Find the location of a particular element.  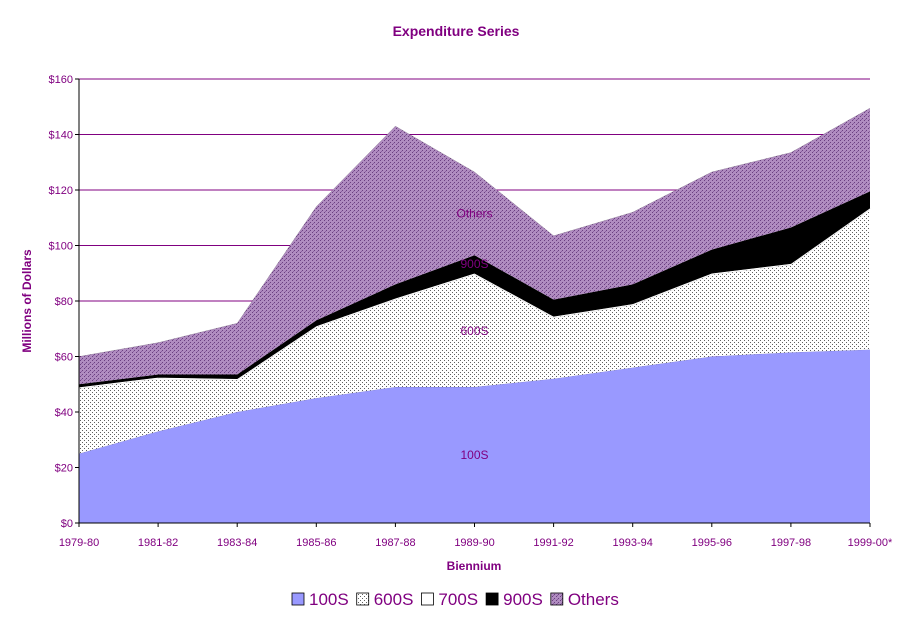

y-tick-label: $160 is located at coordinates (61, 80).